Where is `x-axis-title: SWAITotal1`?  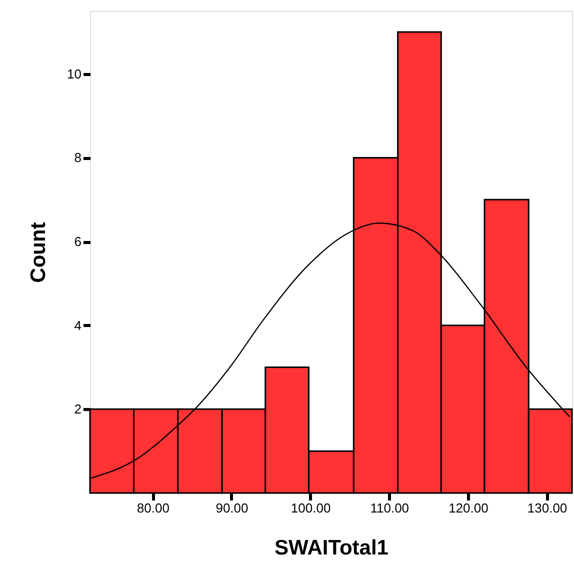 x-axis-title: SWAITotal1 is located at coordinates (331, 548).